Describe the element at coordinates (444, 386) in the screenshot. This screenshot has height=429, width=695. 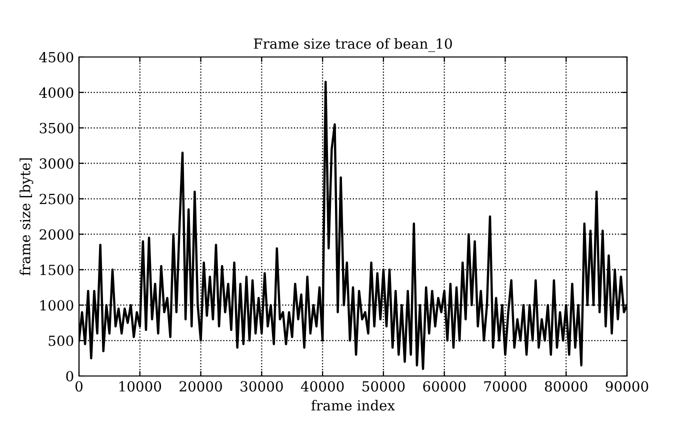
I see `x-tick-label: 60000` at that location.